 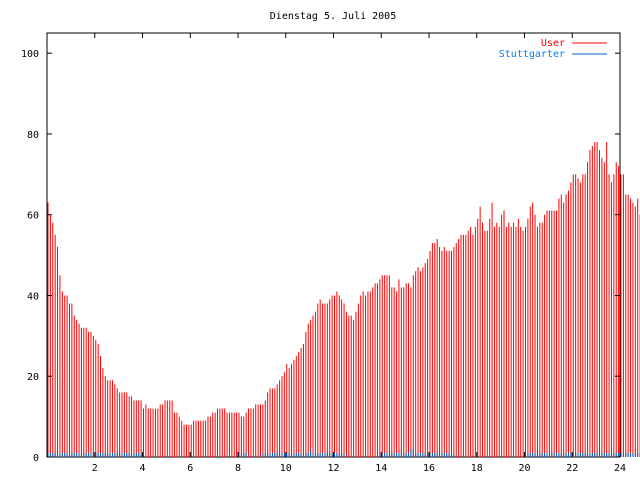 What do you see at coordinates (343, 452) in the screenshot?
I see `stuttgarter-series` at bounding box center [343, 452].